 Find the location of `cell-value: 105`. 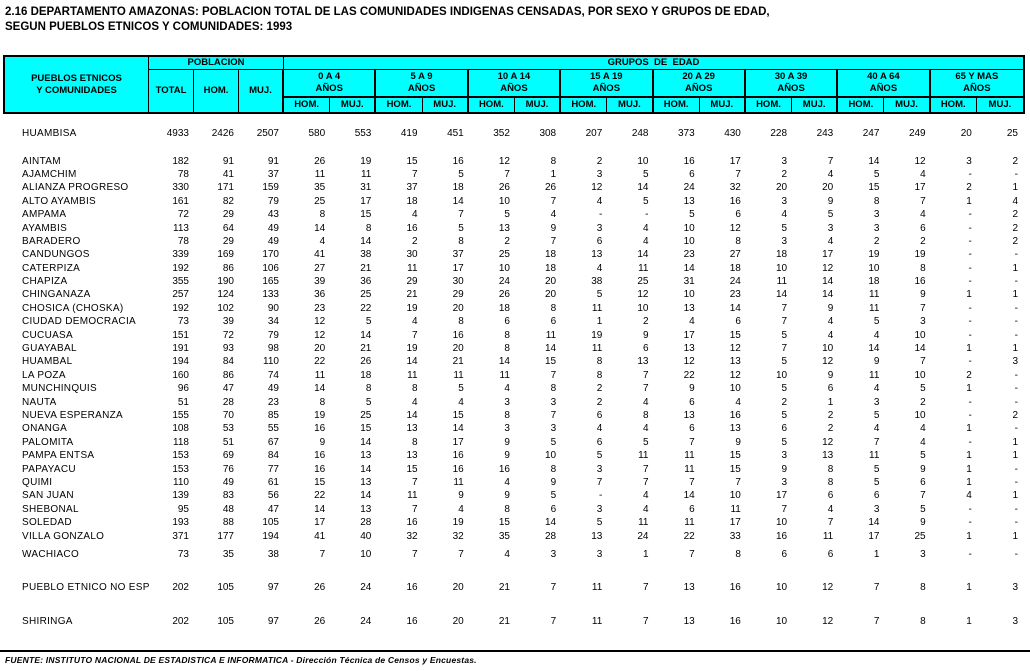

cell-value: 105 is located at coordinates (270, 523).